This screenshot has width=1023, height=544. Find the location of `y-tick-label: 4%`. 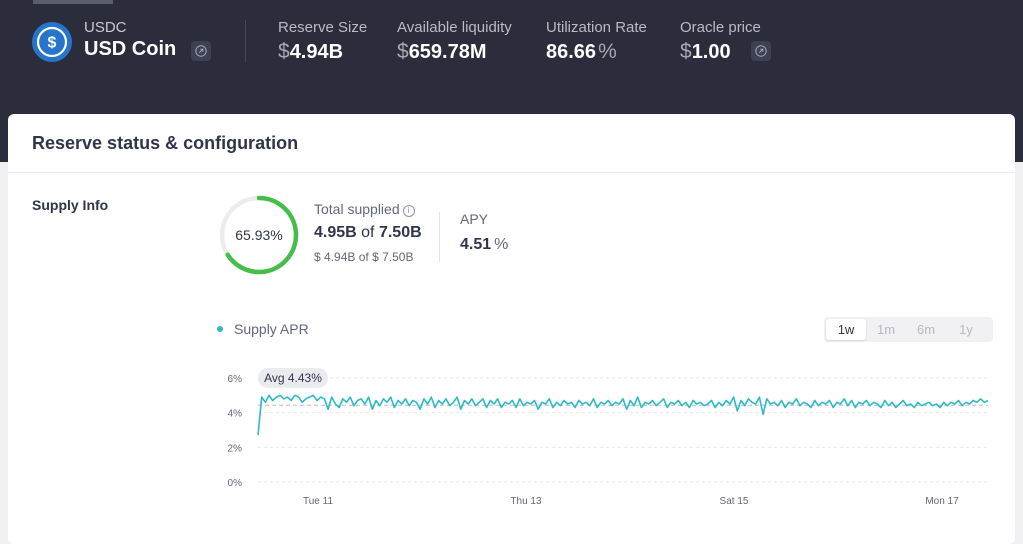

y-tick-label: 4% is located at coordinates (235, 414).